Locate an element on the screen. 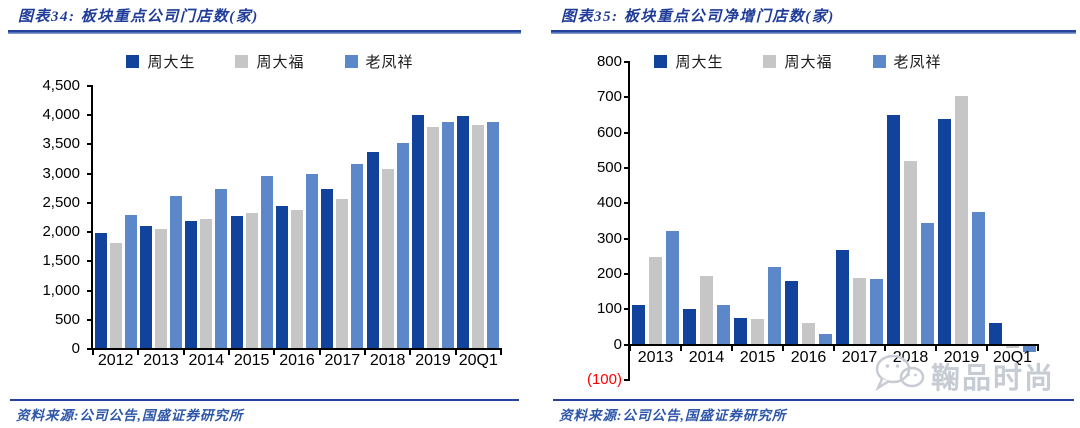 The width and height of the screenshot is (1080, 428). legend-item-0: 周大生 is located at coordinates (160, 61).